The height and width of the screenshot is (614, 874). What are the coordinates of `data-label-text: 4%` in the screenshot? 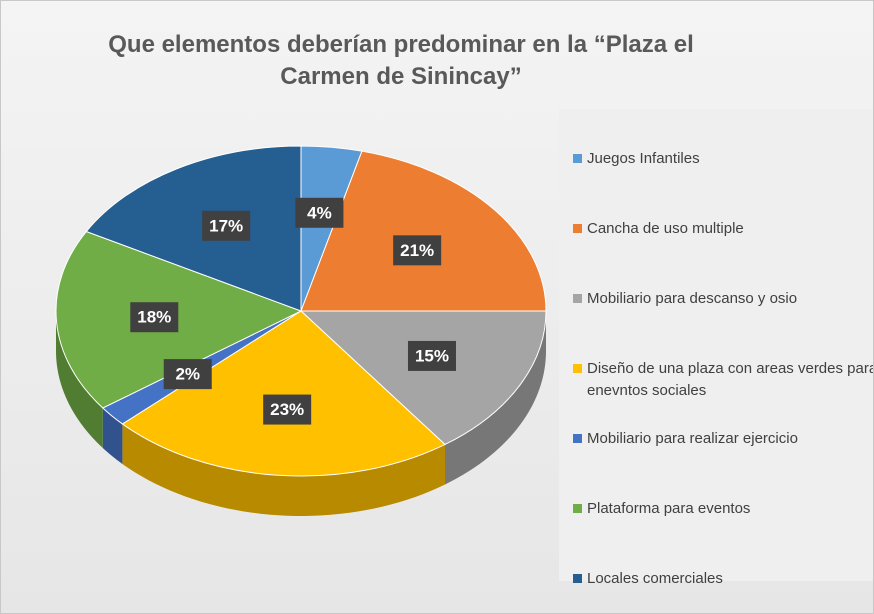 It's located at (319, 212).